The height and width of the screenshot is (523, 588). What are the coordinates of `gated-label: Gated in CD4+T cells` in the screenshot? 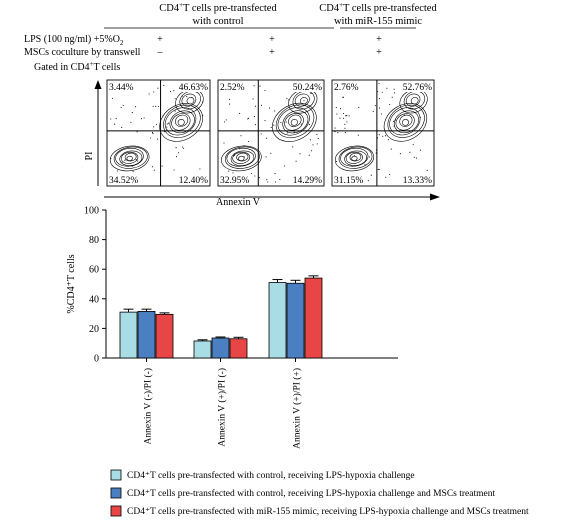 It's located at (77, 66).